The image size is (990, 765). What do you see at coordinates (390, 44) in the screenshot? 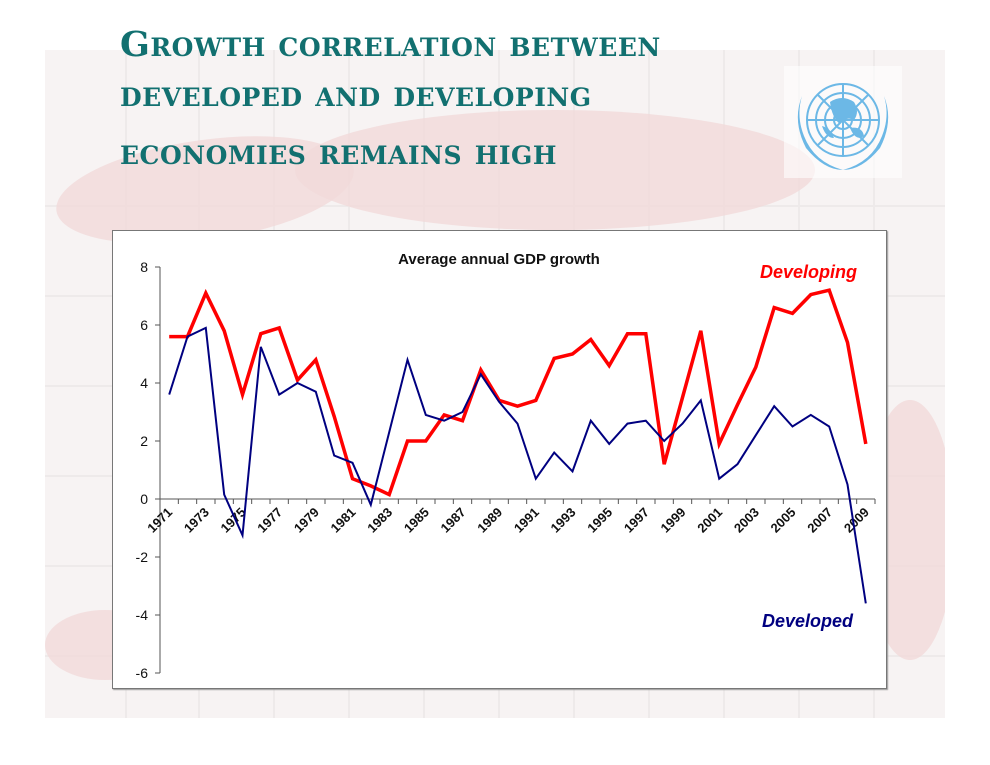
I see `title-line-1: Growth correlation between` at bounding box center [390, 44].